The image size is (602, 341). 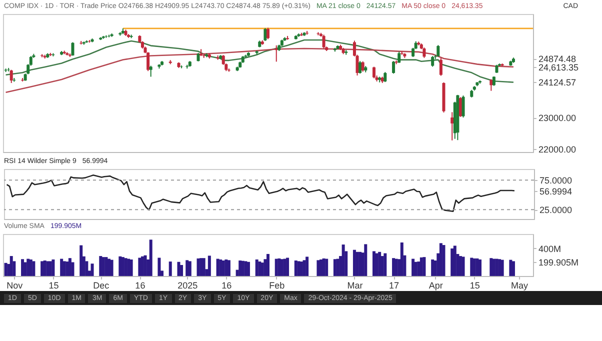 I want to click on y-tick-label: 24874.48, so click(x=557, y=59).